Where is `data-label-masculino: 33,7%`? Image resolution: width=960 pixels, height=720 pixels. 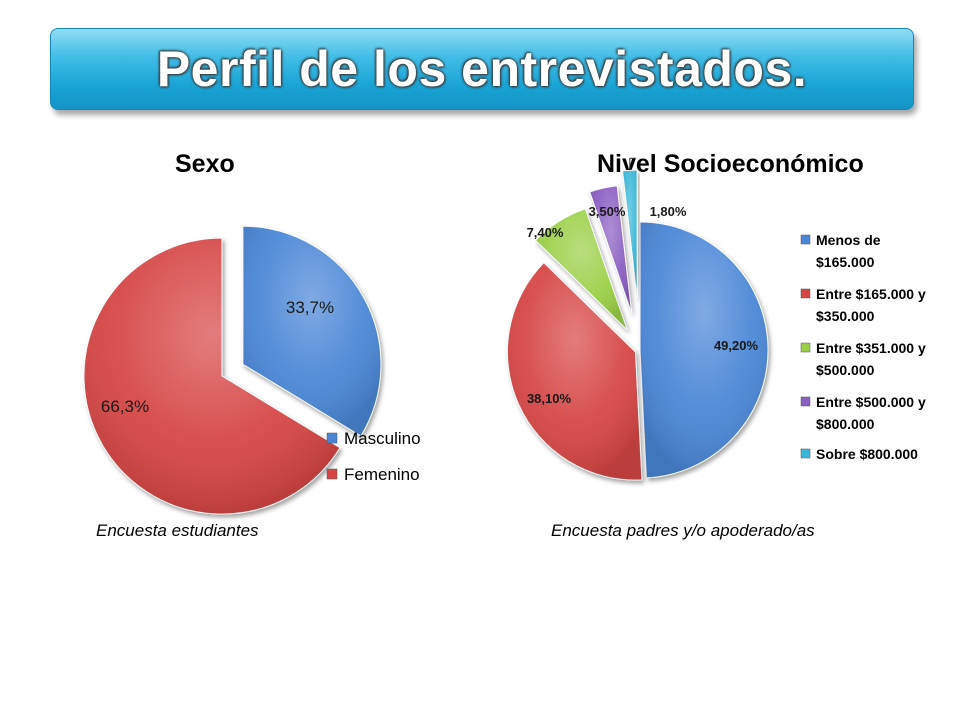
data-label-masculino: 33,7% is located at coordinates (310, 307).